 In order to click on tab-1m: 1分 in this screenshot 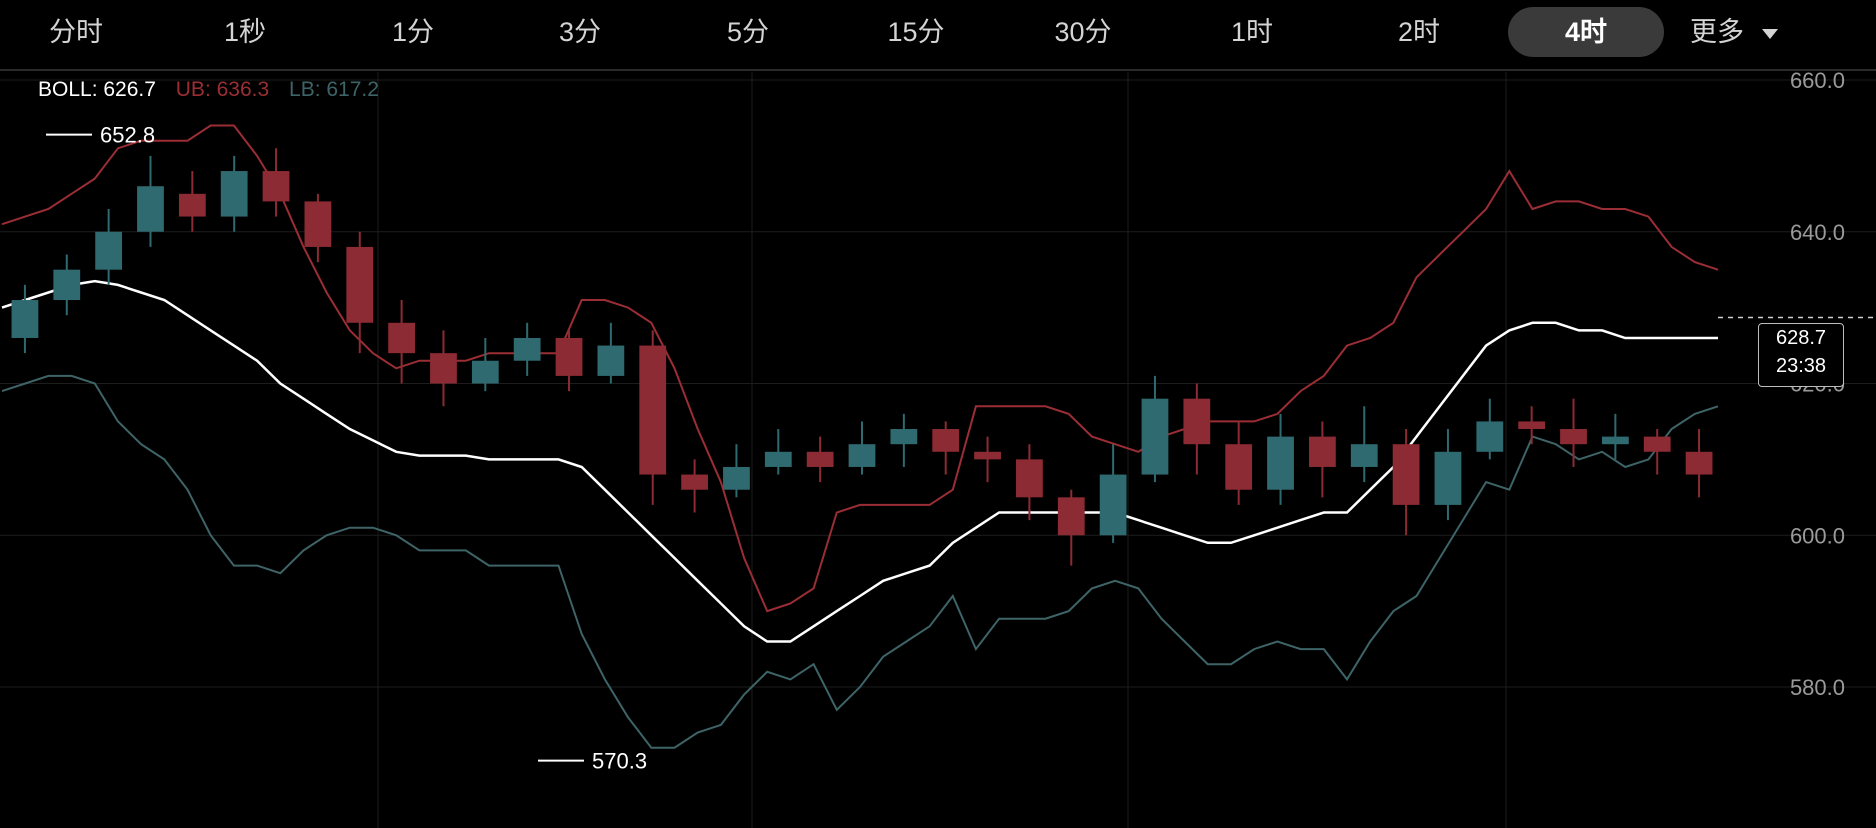, I will do `click(413, 32)`.